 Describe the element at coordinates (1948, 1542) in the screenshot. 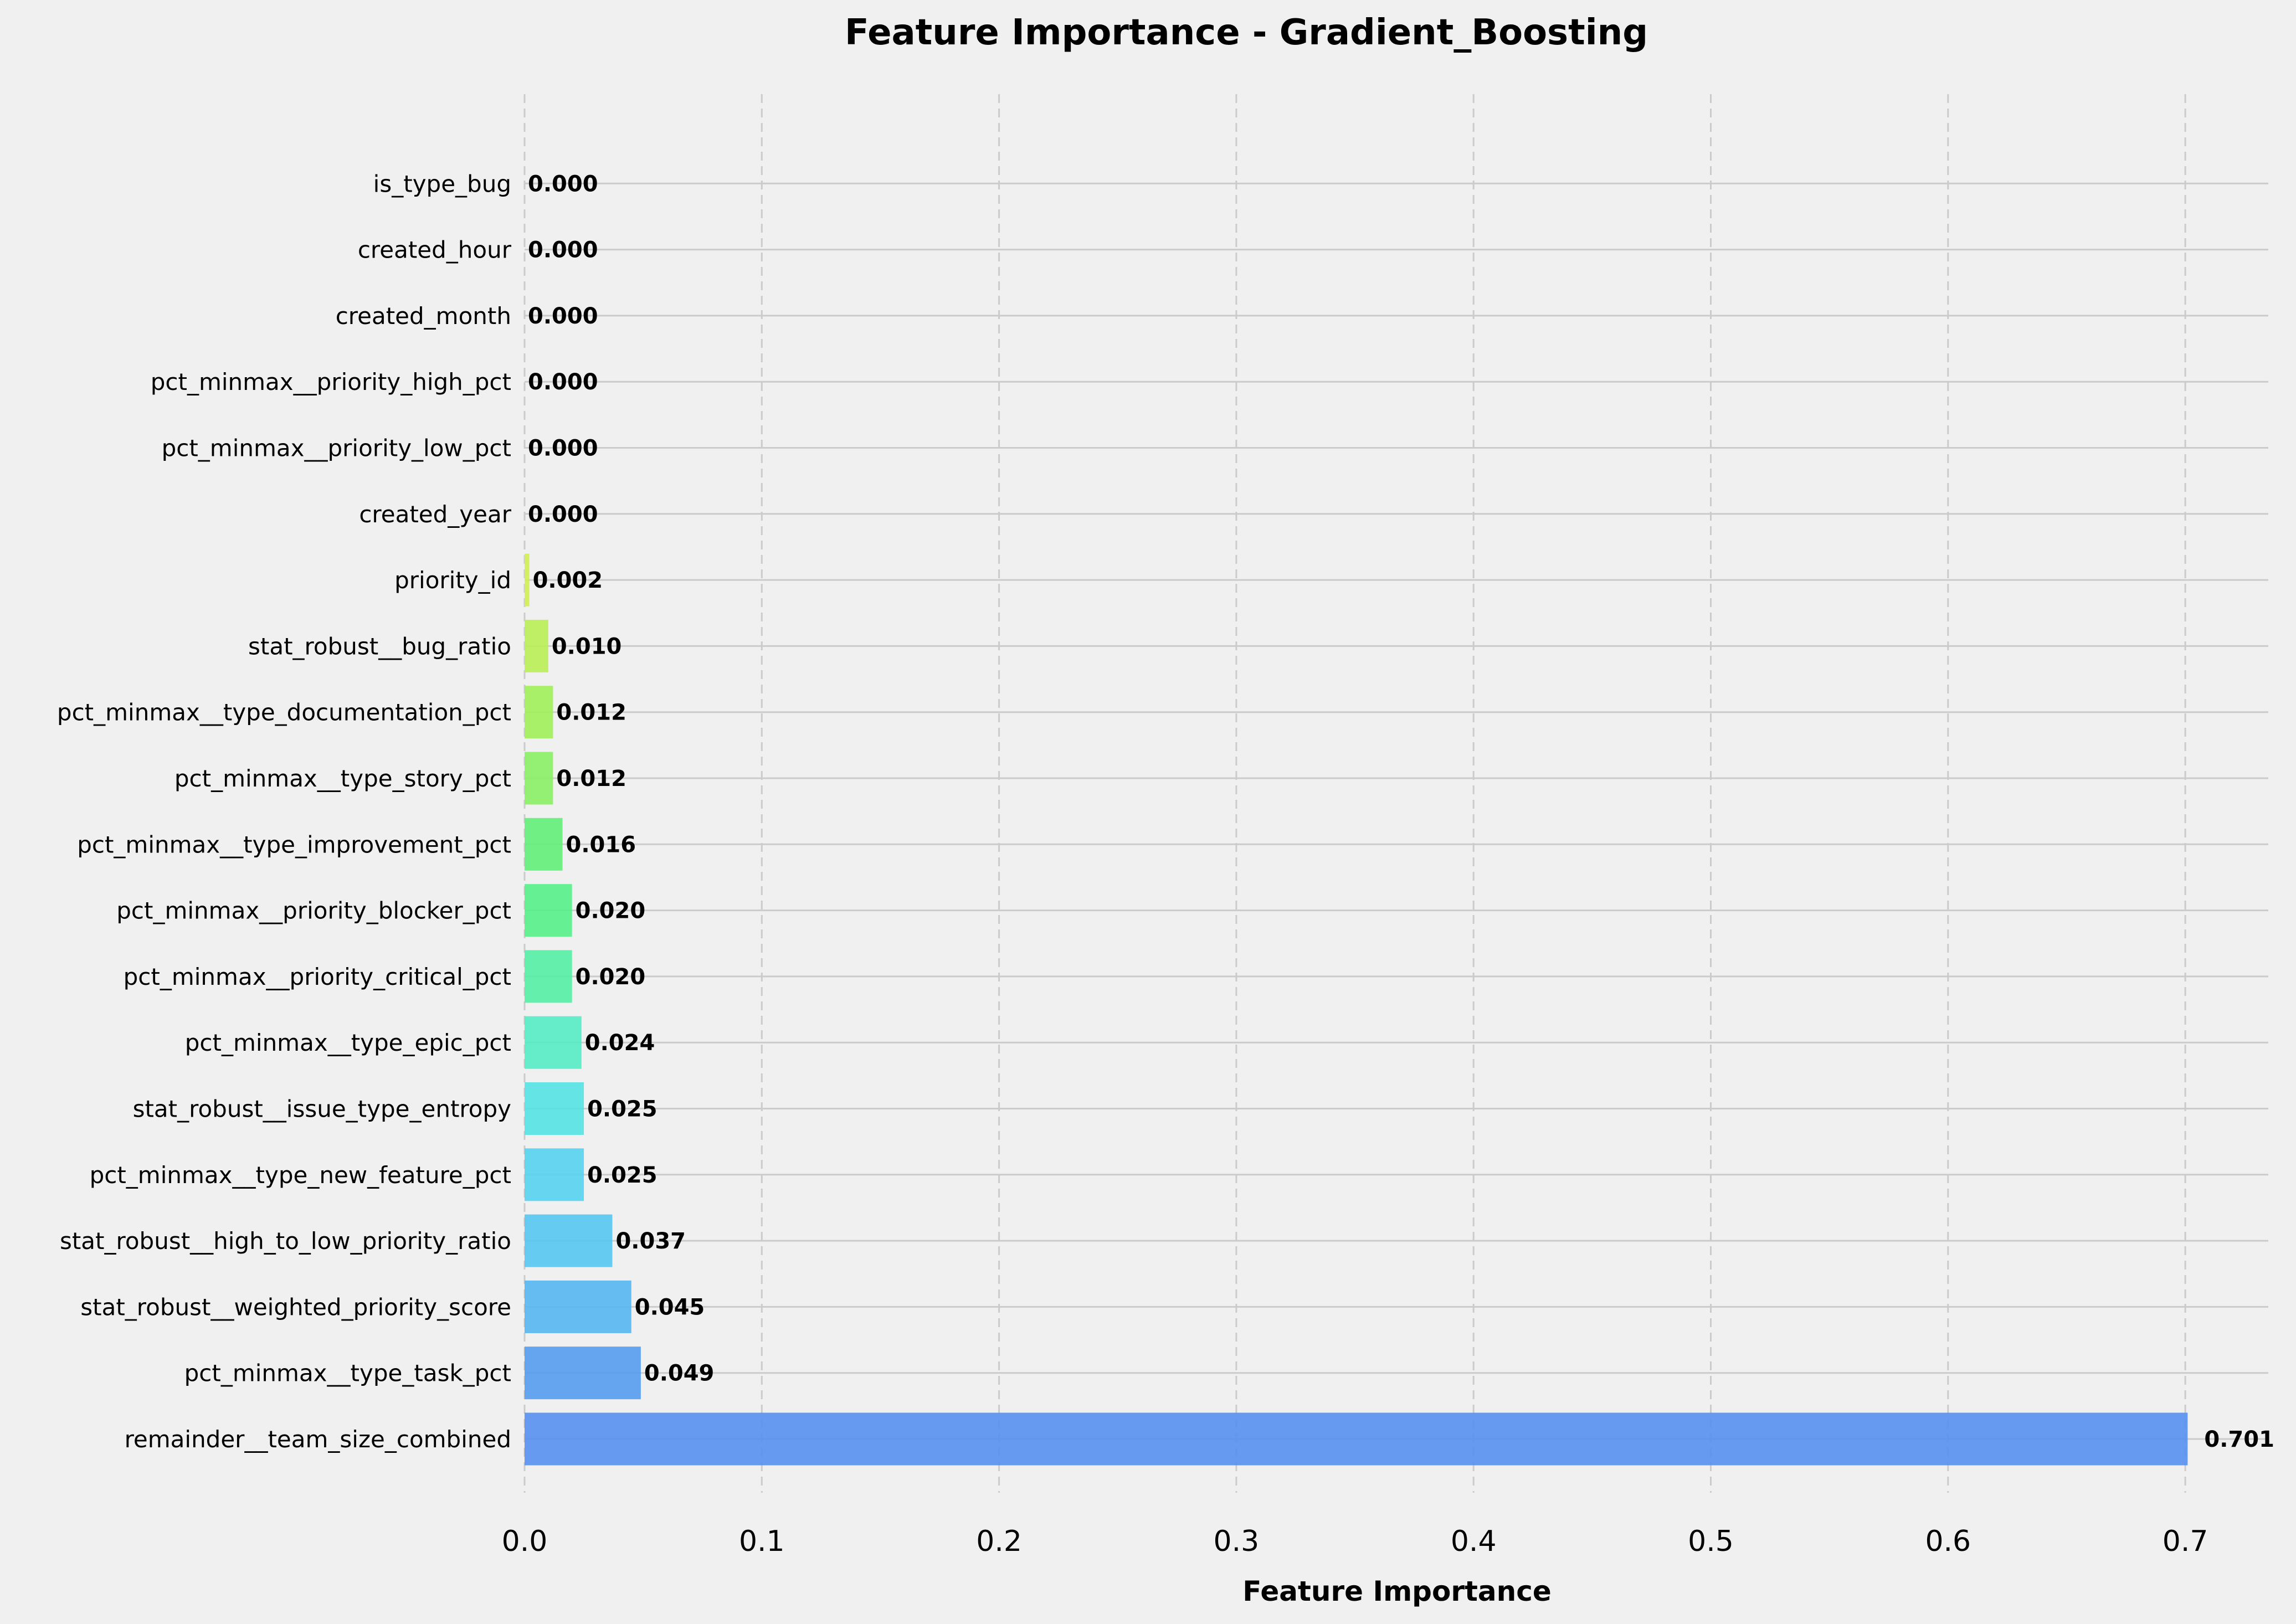

I see `x-tick-label: 0.6` at that location.